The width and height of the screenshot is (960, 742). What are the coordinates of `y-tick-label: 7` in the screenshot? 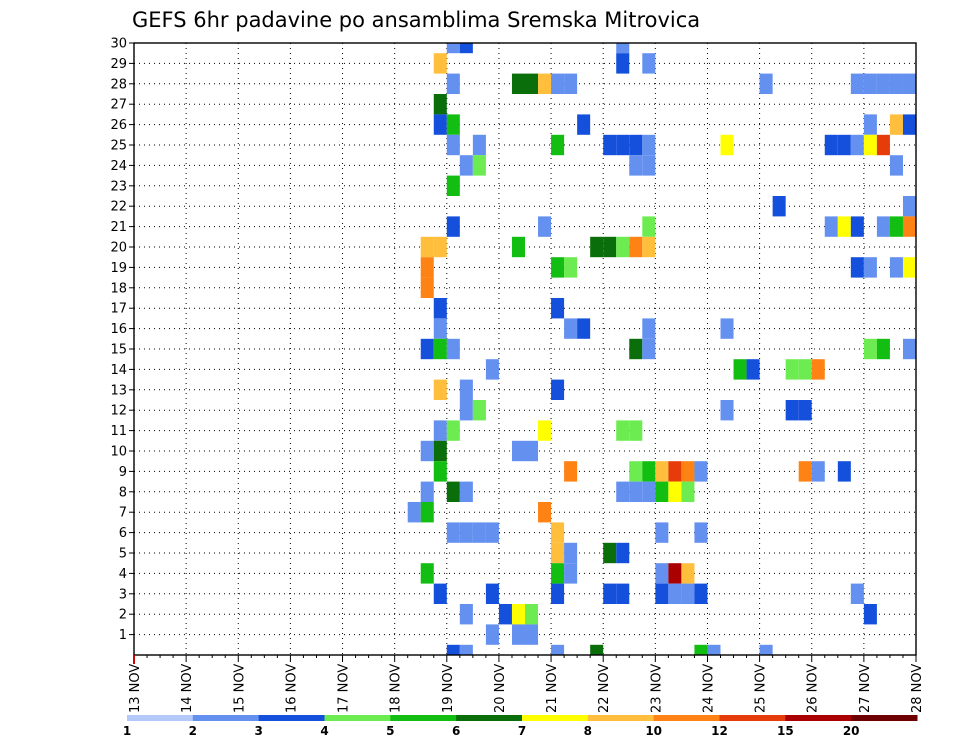 It's located at (123, 513).